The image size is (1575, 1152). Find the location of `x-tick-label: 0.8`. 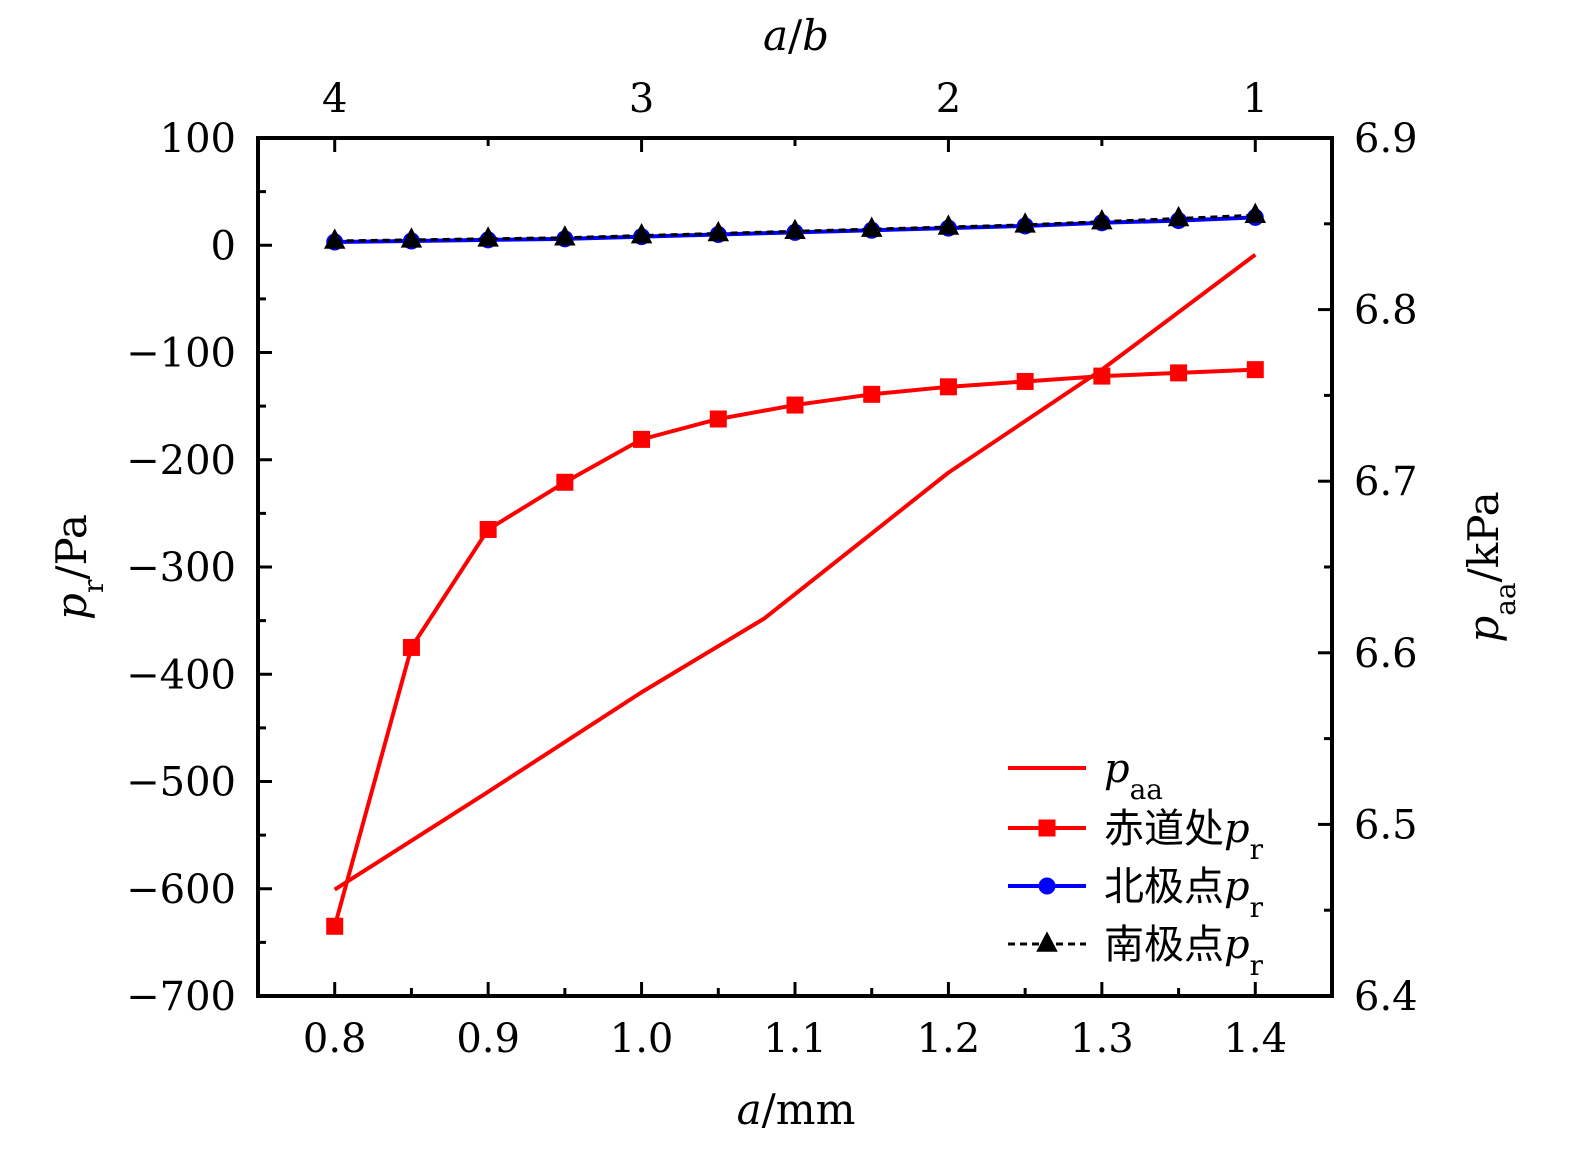

x-tick-label: 0.8 is located at coordinates (335, 1039).